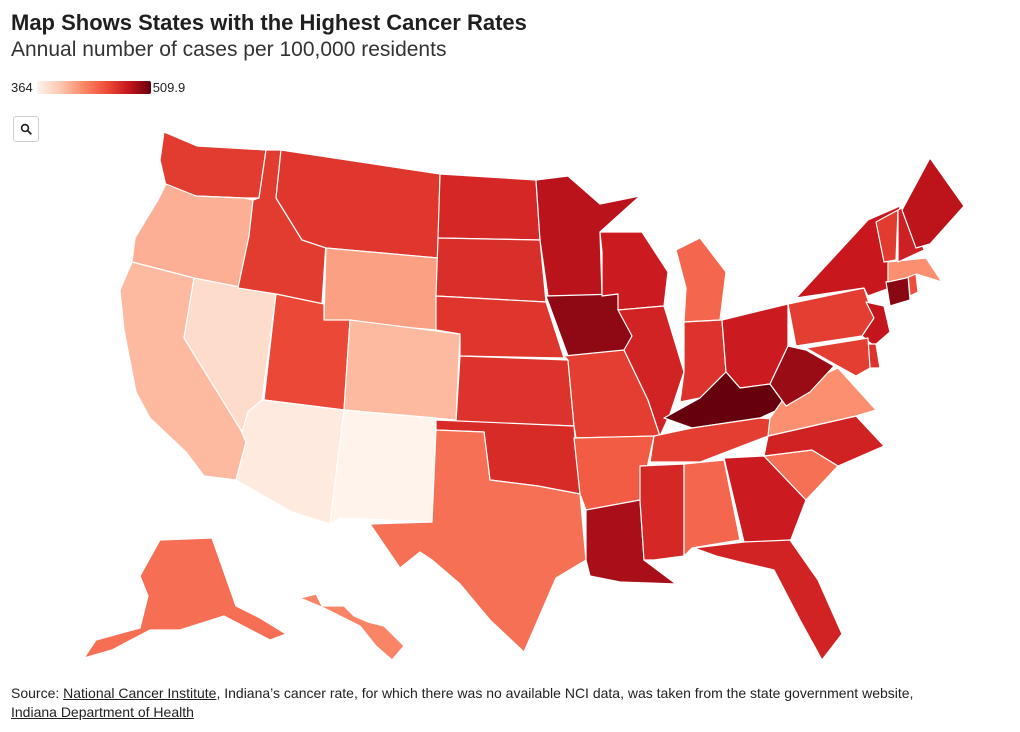 The image size is (1020, 732). What do you see at coordinates (515, 391) in the screenshot?
I see `state-ks: KS: 466` at bounding box center [515, 391].